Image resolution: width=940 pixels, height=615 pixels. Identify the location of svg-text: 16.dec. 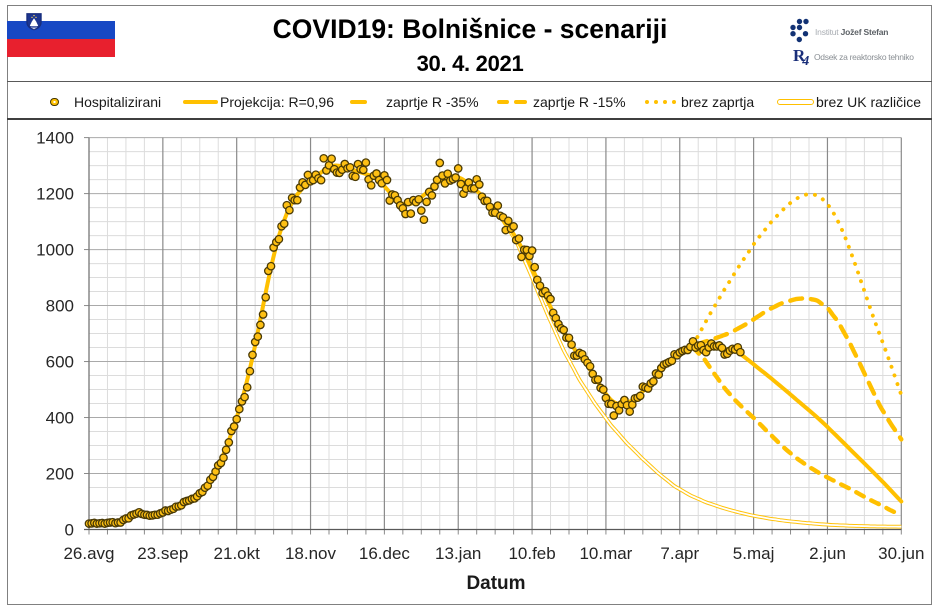
(385, 553).